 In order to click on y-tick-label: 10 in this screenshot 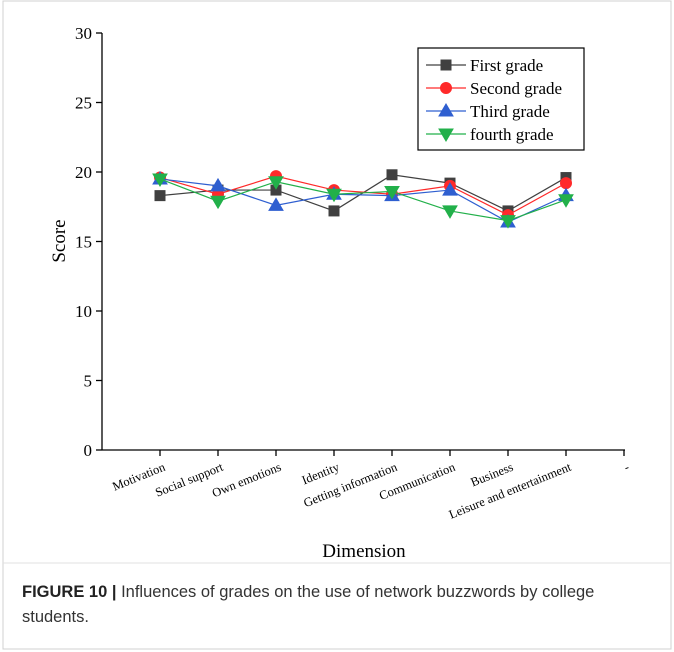, I will do `click(83, 311)`.